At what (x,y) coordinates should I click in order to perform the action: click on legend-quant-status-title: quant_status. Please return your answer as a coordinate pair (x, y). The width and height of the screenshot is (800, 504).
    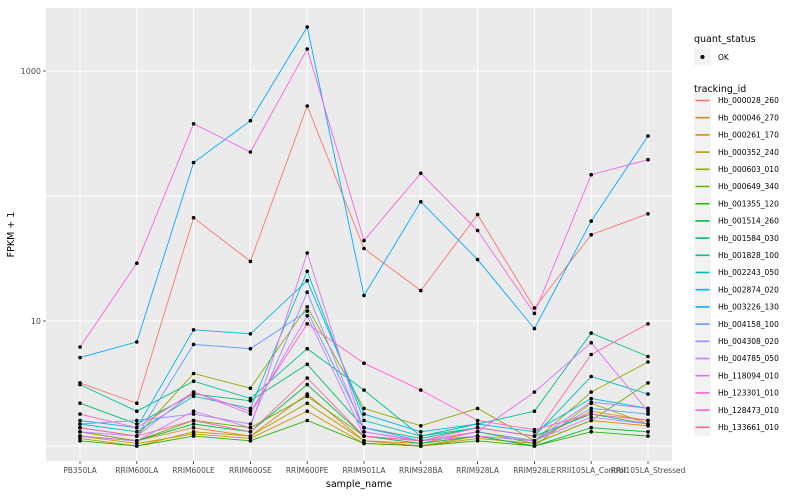
    Looking at the image, I should click on (725, 39).